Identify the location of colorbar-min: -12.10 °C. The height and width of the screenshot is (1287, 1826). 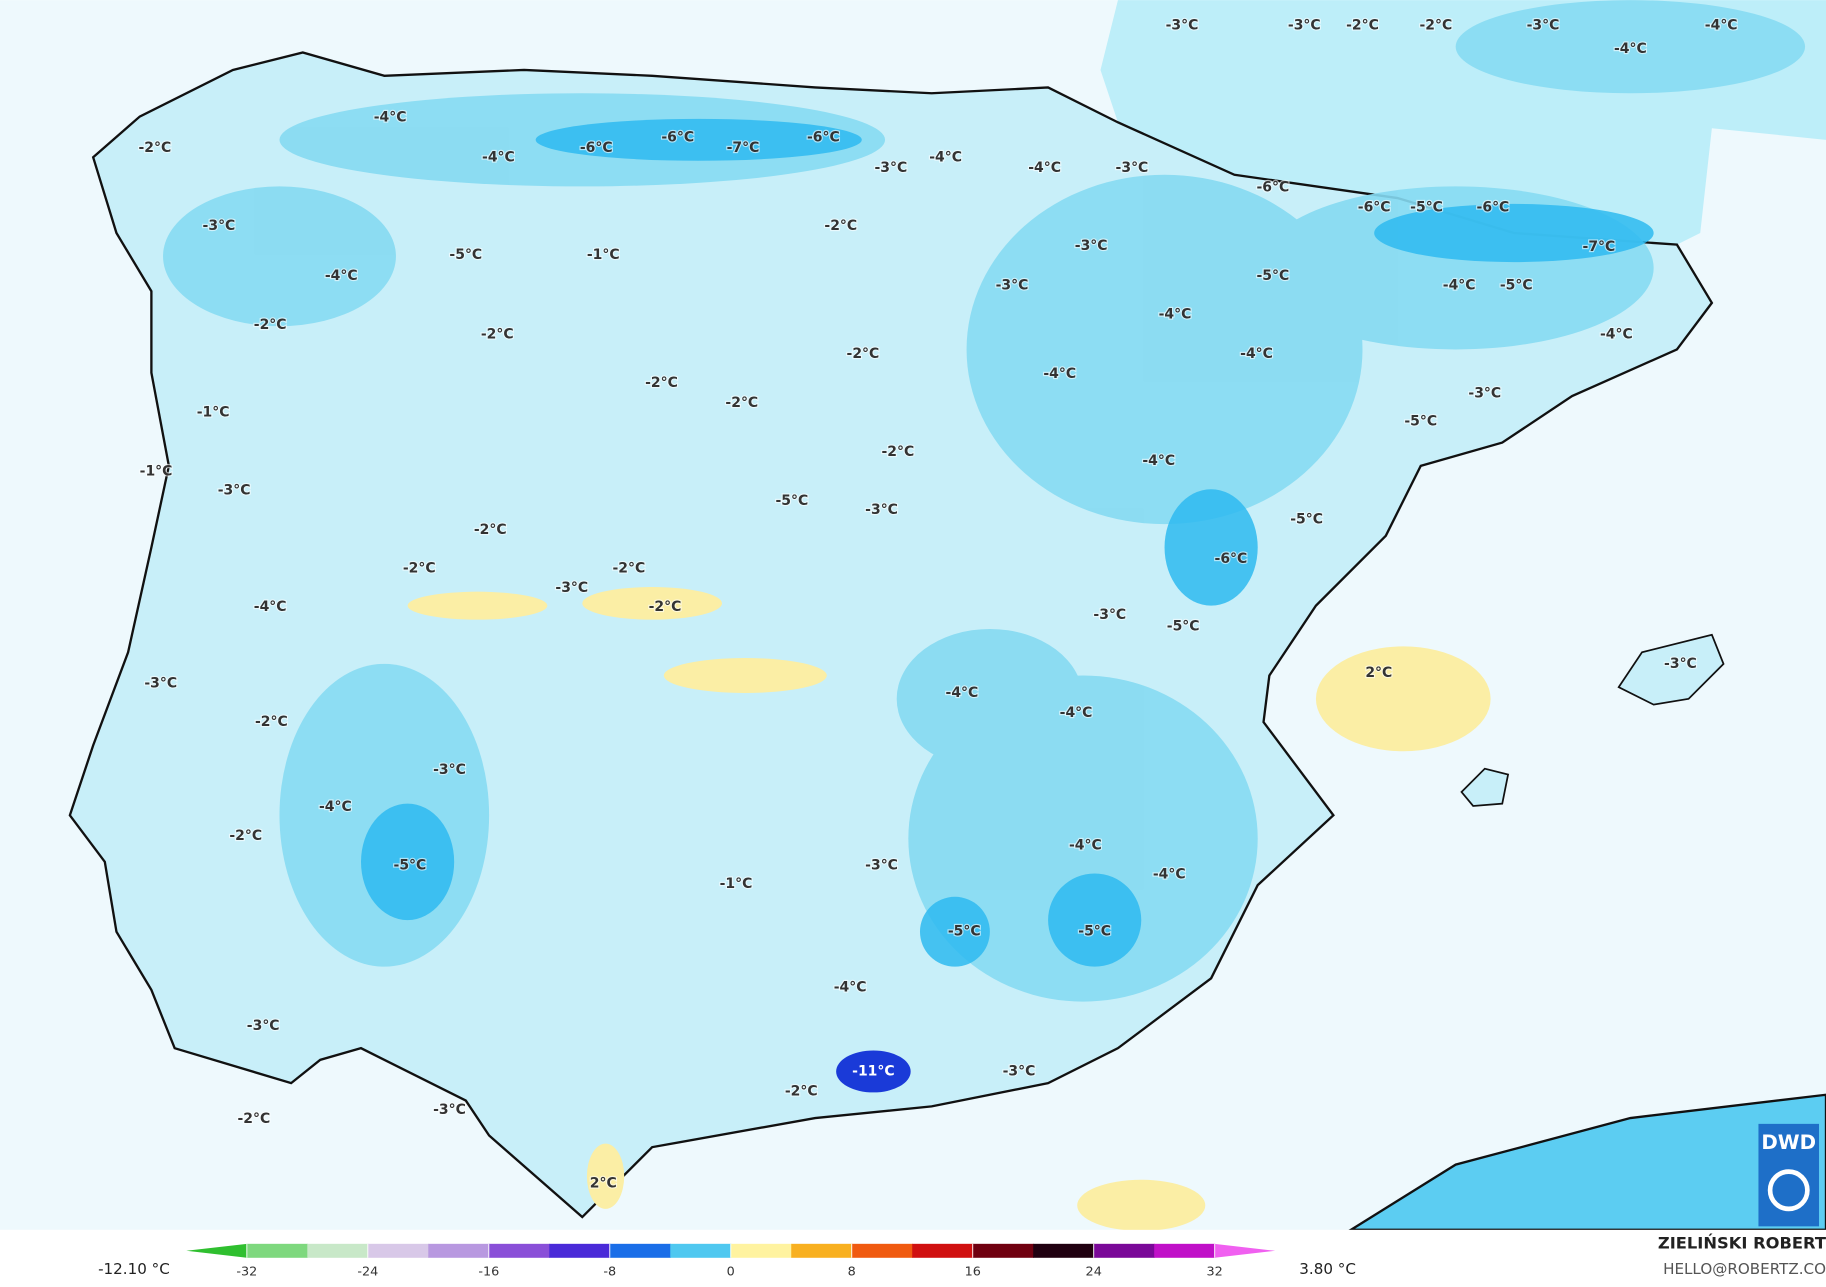
(134, 1269).